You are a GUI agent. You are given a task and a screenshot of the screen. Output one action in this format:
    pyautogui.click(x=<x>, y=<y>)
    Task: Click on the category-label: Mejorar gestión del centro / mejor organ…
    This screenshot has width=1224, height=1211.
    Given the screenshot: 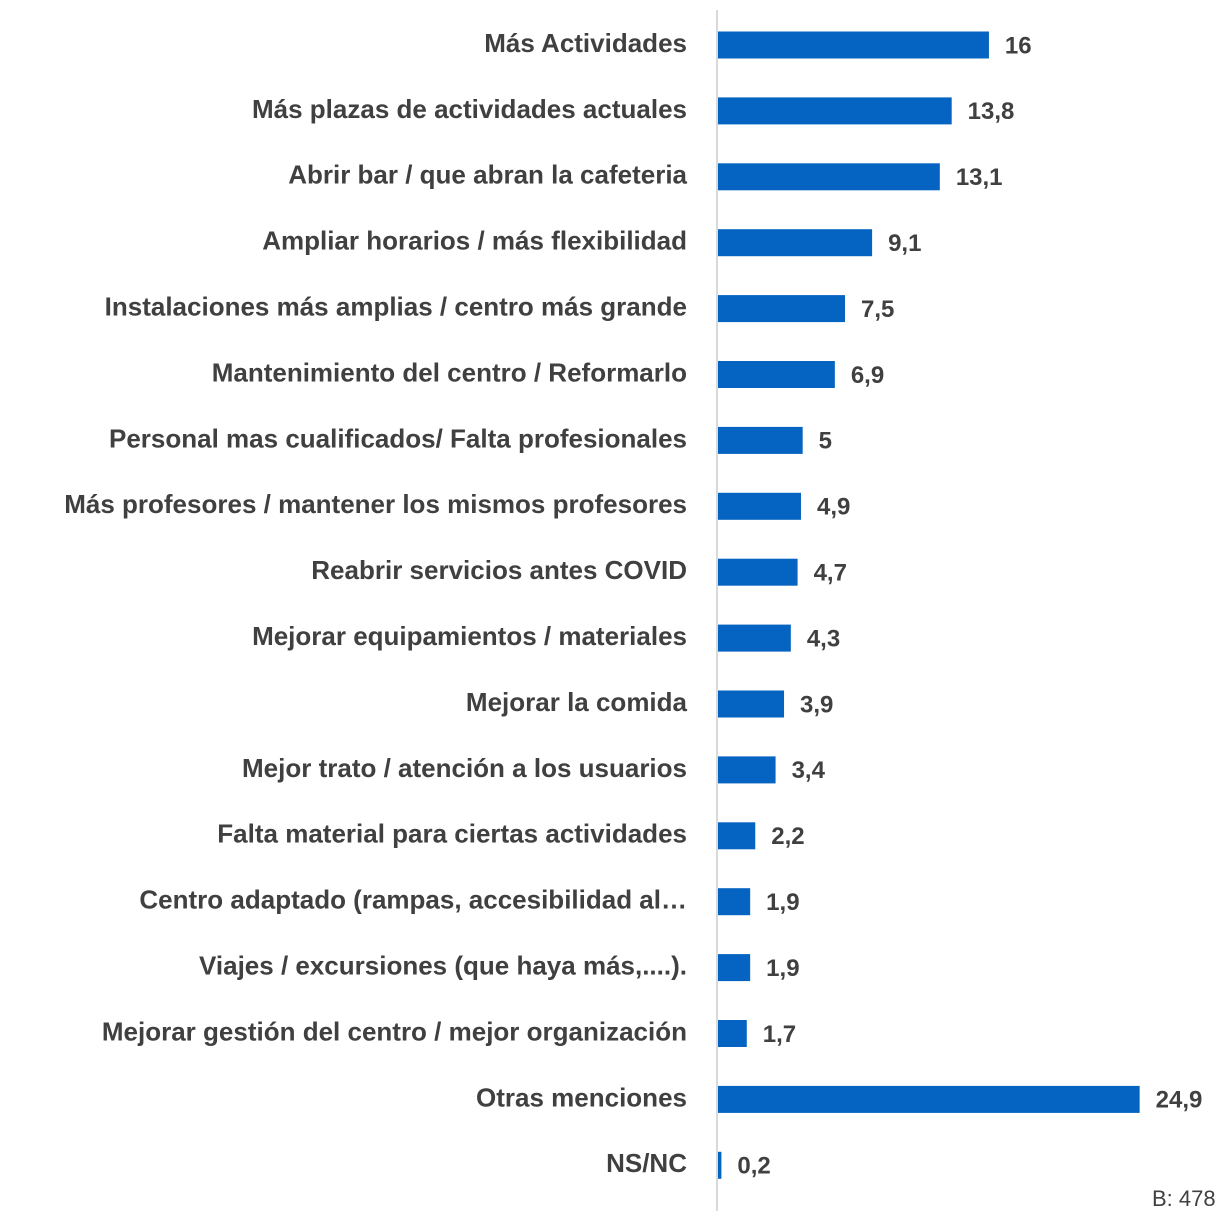 What is the action you would take?
    pyautogui.click(x=394, y=1031)
    